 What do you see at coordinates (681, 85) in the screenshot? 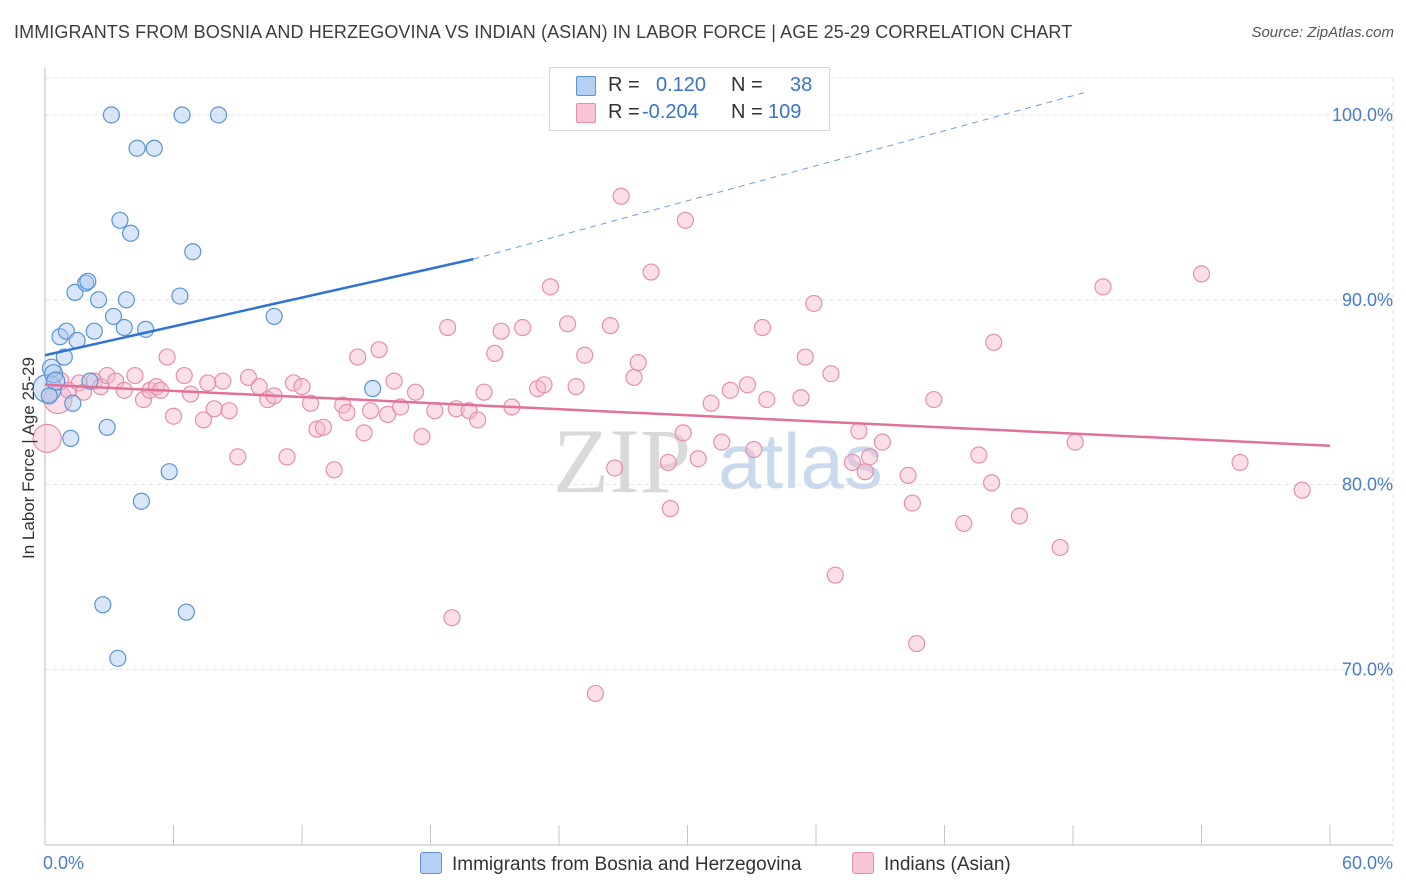
I see `legend-r-value: 0.120` at bounding box center [681, 85].